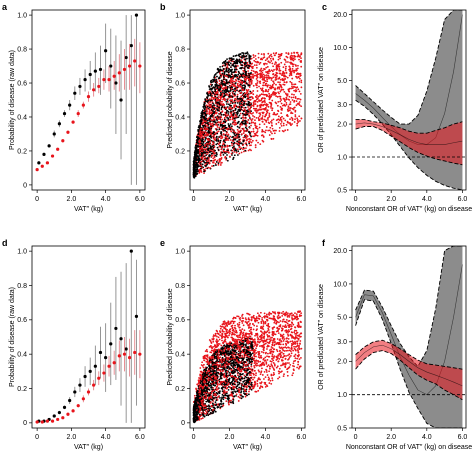  What do you see at coordinates (409, 67) in the screenshot?
I see `grey-upper-bound` at bounding box center [409, 67].